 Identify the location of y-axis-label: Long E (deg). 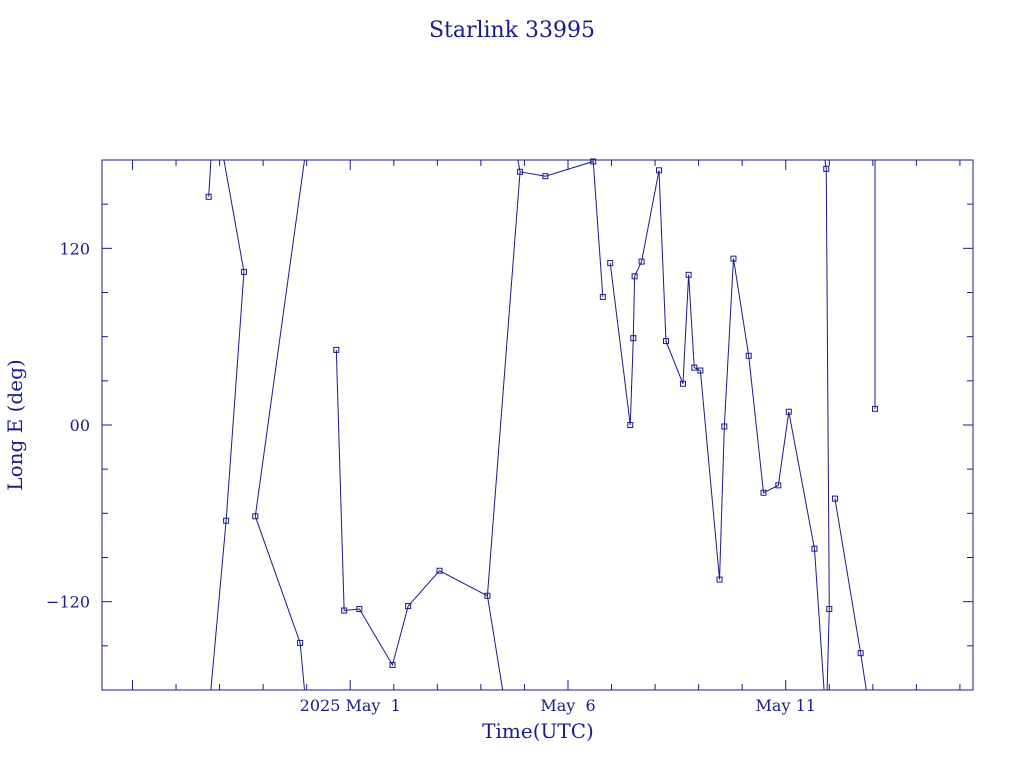
(15, 424).